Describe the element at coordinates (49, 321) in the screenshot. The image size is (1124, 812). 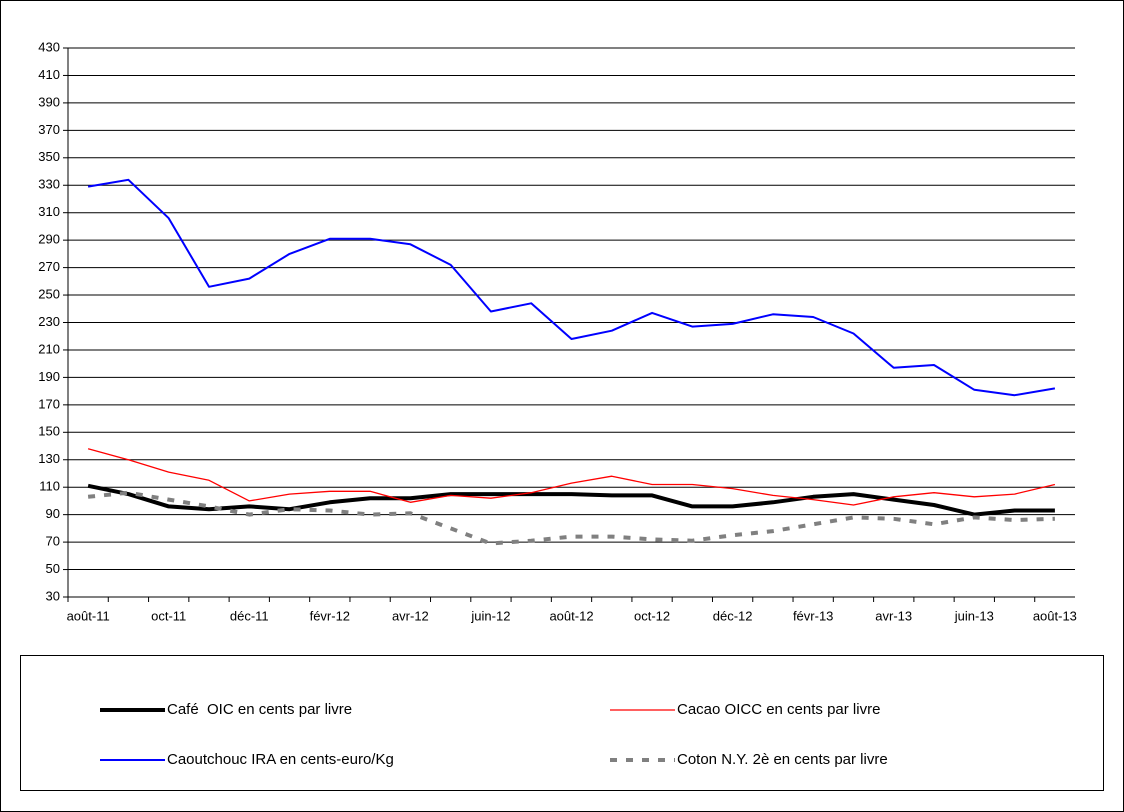
I see `y-tick-label: 230` at that location.